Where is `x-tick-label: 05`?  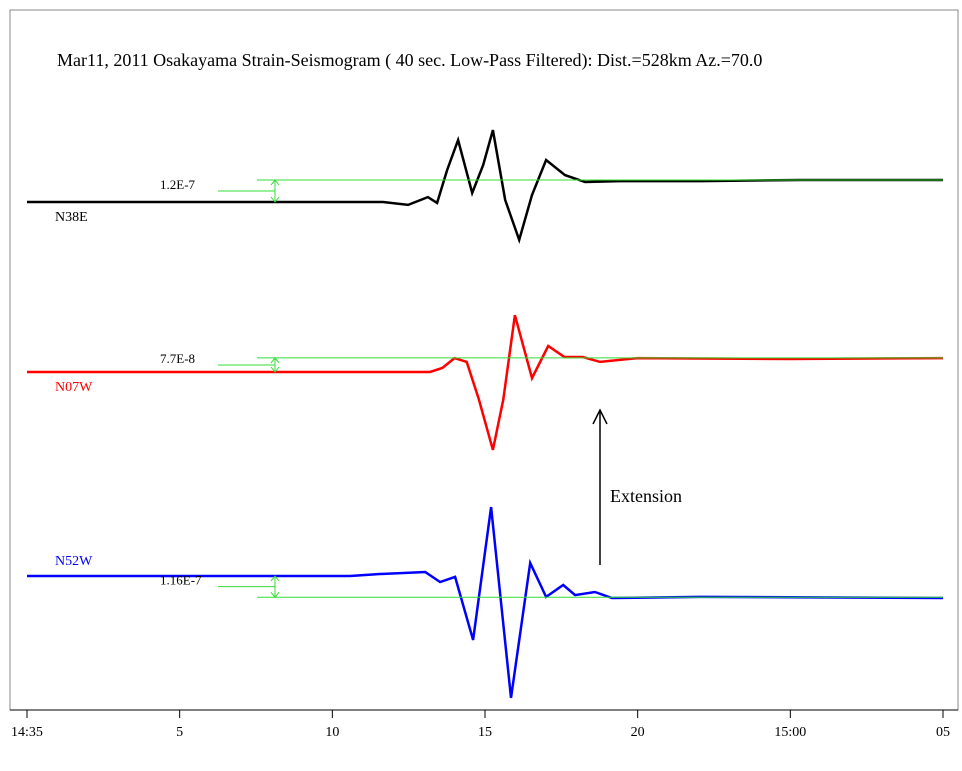
x-tick-label: 05 is located at coordinates (943, 732).